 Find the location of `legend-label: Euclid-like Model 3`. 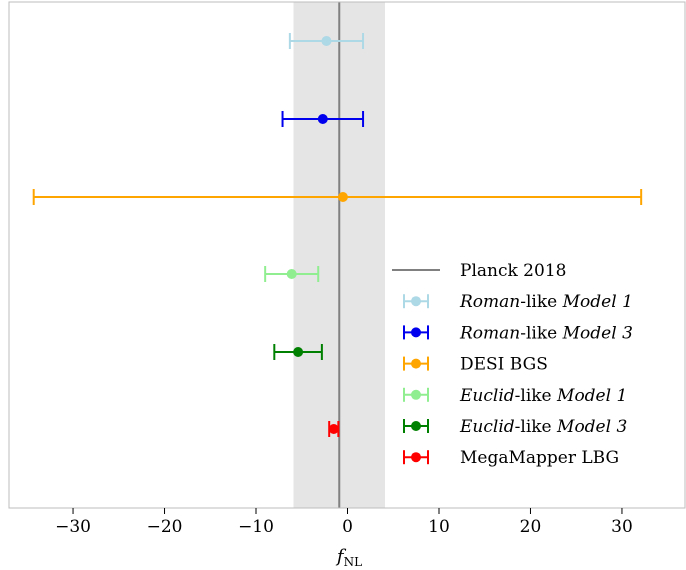

legend-label: Euclid-like Model 3 is located at coordinates (543, 427).